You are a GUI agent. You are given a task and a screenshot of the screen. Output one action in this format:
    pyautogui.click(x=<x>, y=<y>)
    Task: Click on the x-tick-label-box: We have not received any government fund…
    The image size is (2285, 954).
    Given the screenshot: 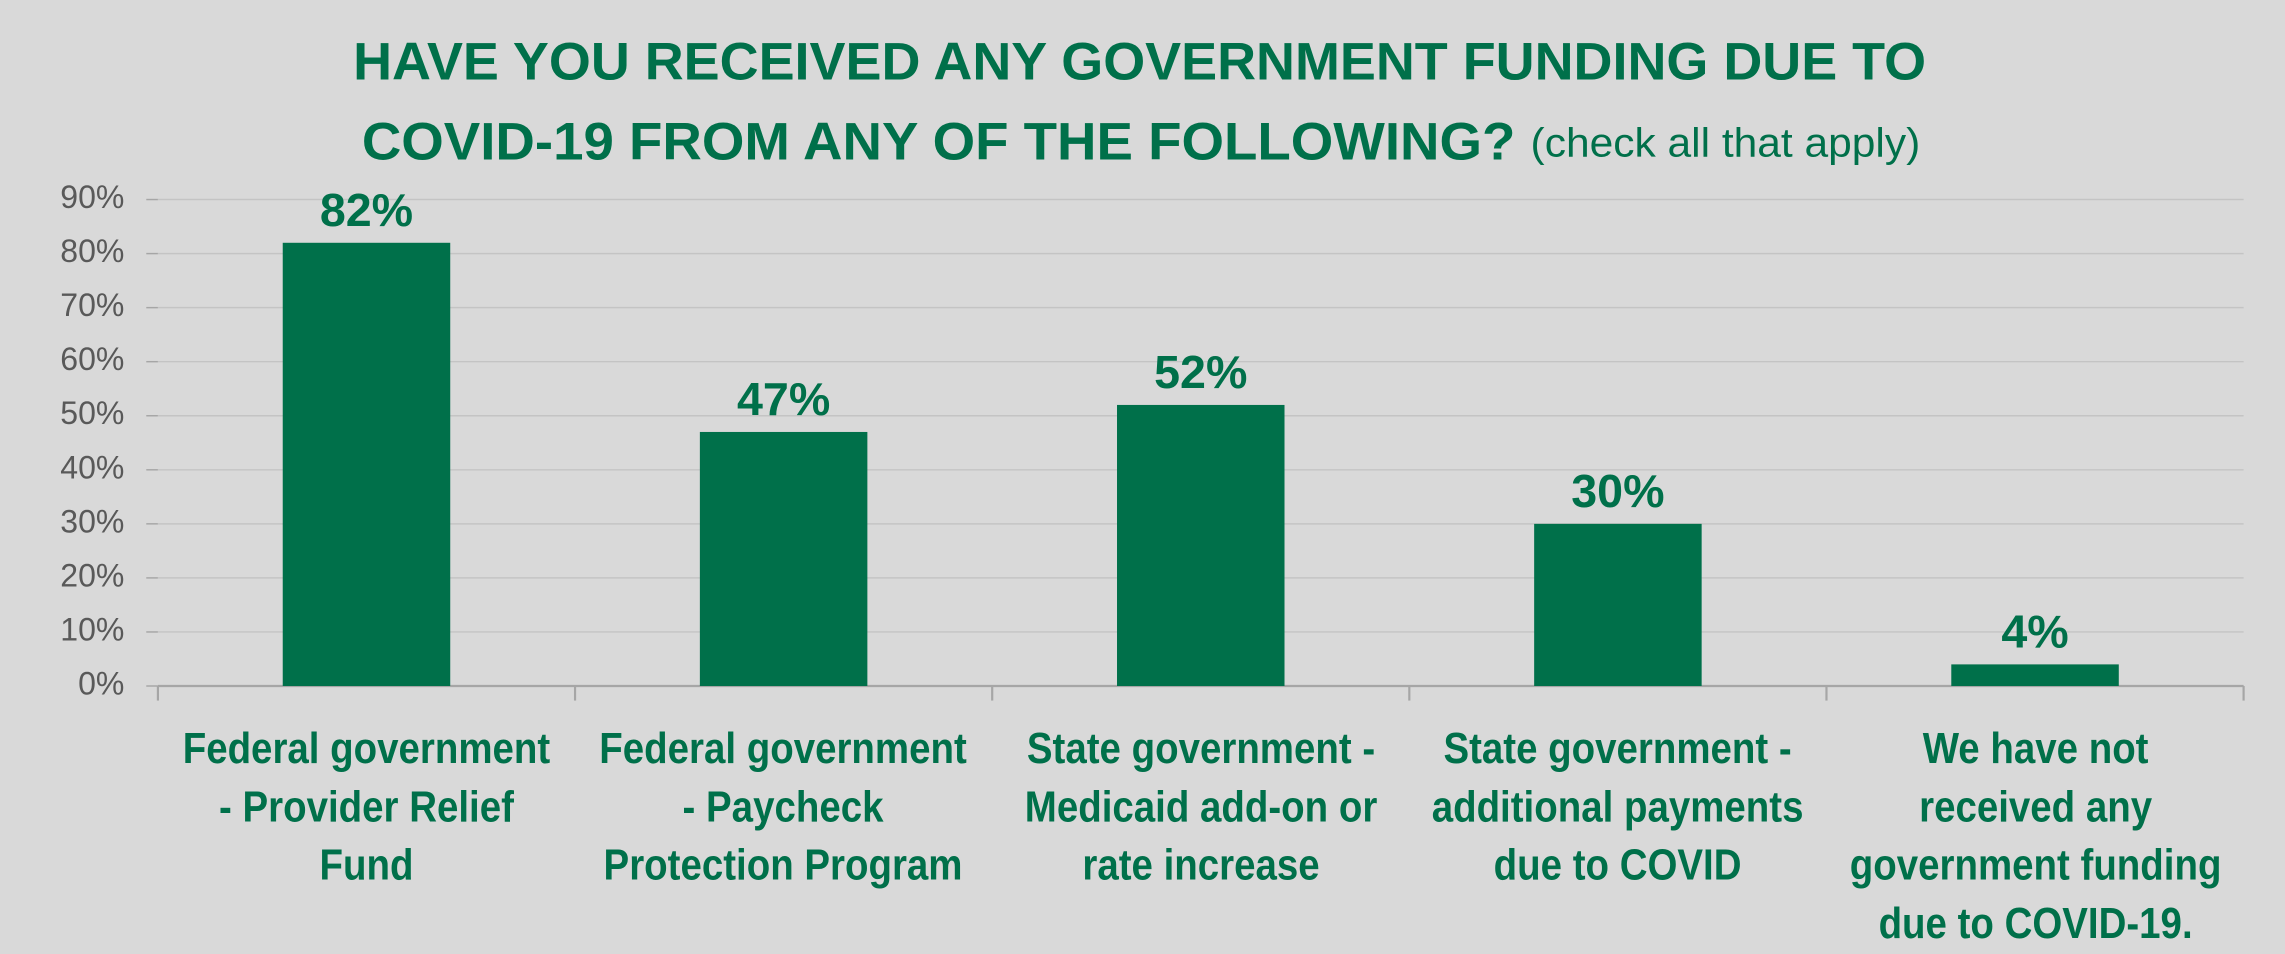 What is the action you would take?
    pyautogui.click(x=2035, y=837)
    